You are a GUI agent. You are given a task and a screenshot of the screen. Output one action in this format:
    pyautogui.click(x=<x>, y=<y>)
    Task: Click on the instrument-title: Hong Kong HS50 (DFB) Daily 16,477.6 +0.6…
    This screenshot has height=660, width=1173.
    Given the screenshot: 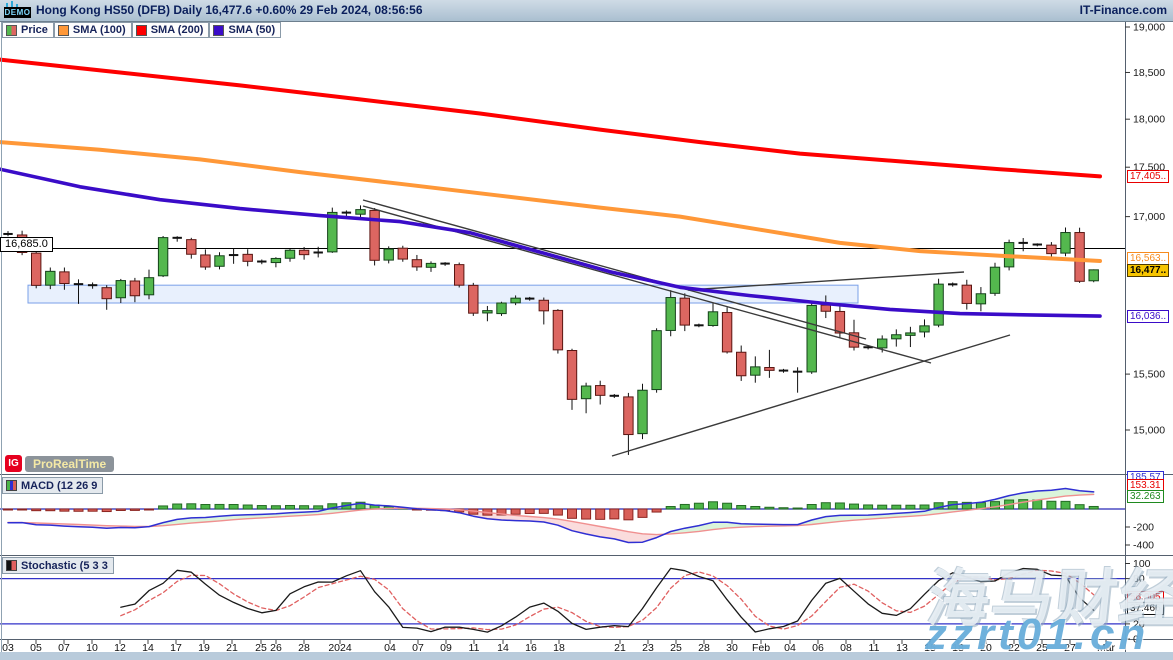 What is the action you would take?
    pyautogui.click(x=229, y=10)
    